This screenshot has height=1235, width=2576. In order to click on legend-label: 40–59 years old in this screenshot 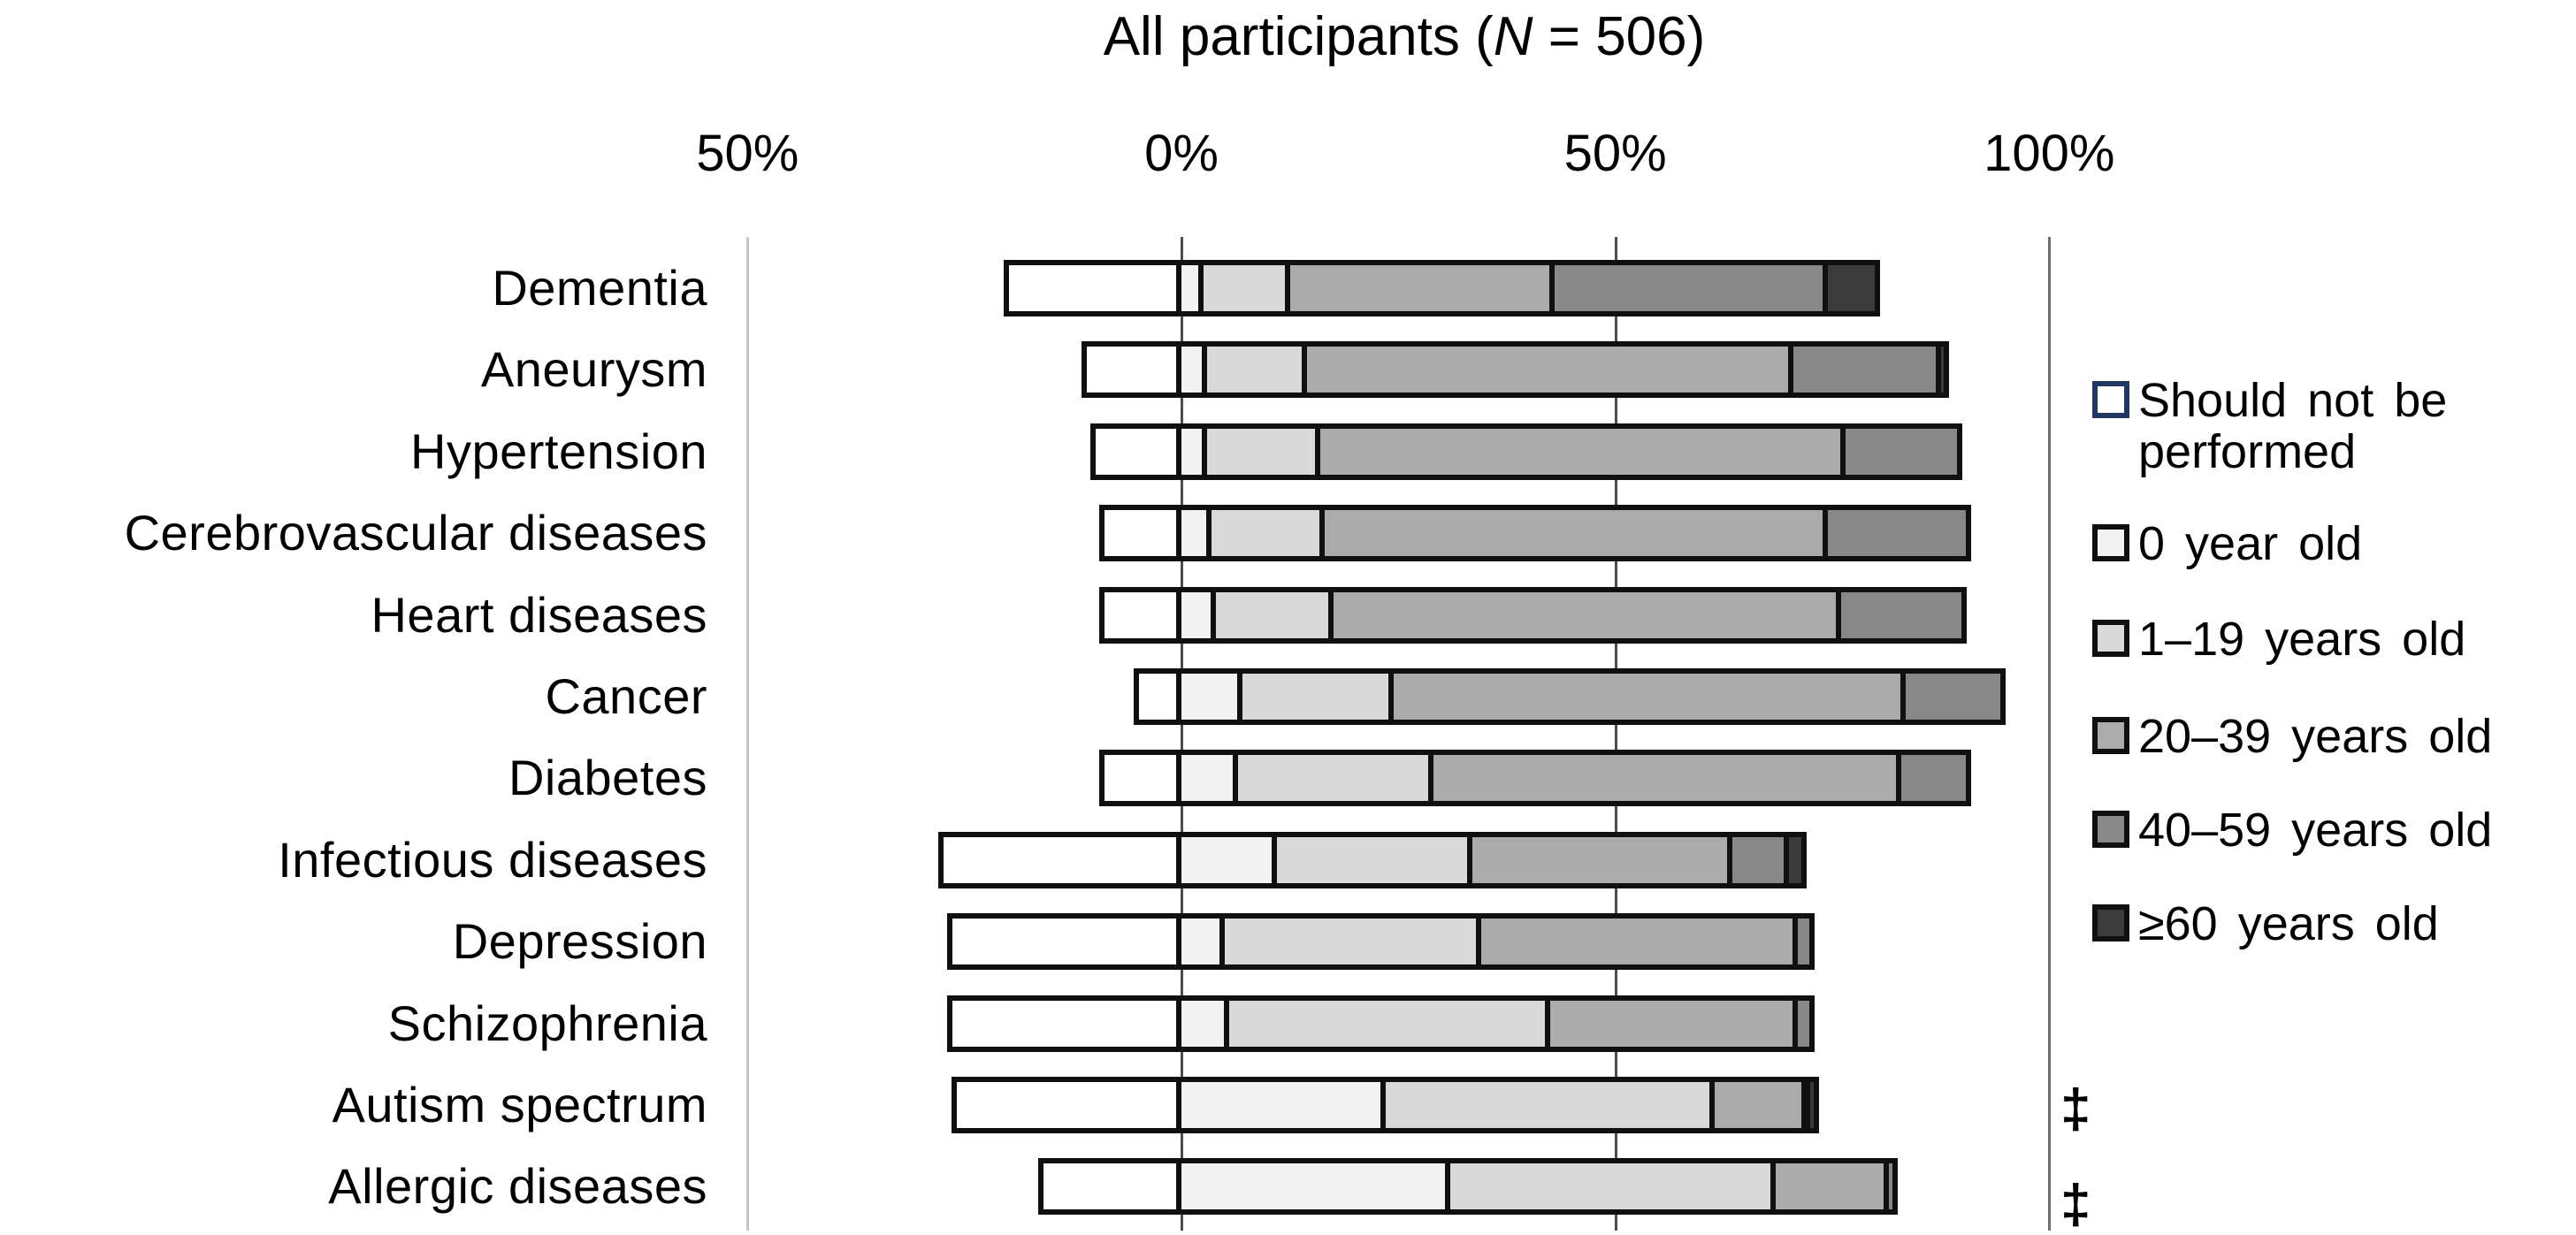, I will do `click(2315, 830)`.